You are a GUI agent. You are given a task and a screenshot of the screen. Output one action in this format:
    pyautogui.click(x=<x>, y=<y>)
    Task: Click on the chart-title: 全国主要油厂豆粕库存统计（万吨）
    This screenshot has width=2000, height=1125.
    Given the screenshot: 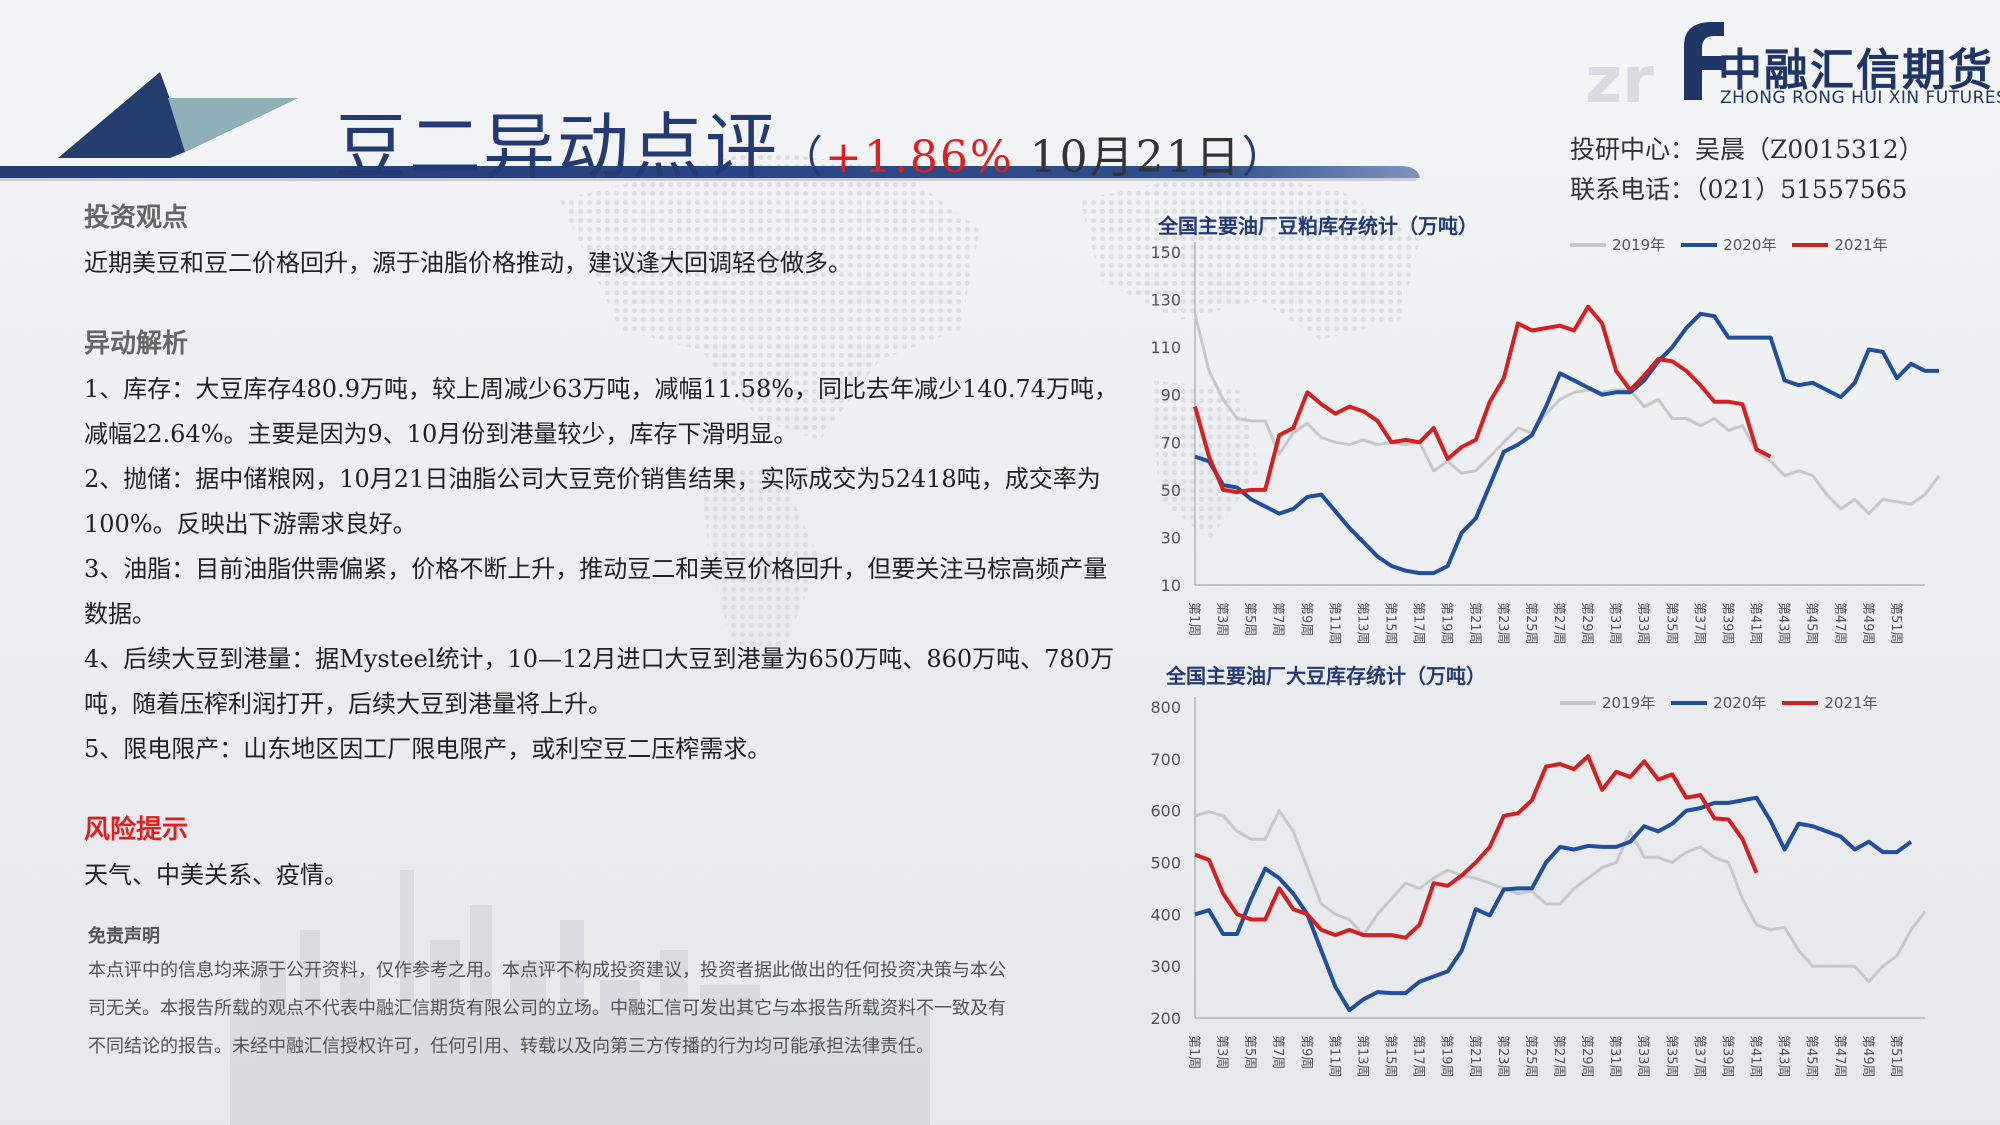 What is the action you would take?
    pyautogui.click(x=1318, y=226)
    